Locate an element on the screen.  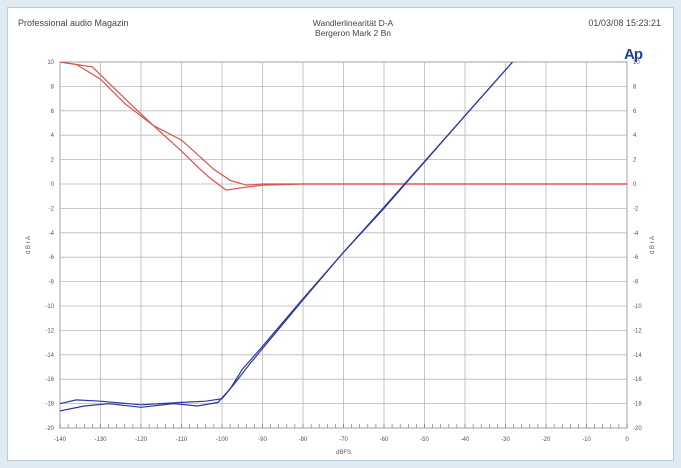
y-right-tick-label: -4 is located at coordinates (636, 234).